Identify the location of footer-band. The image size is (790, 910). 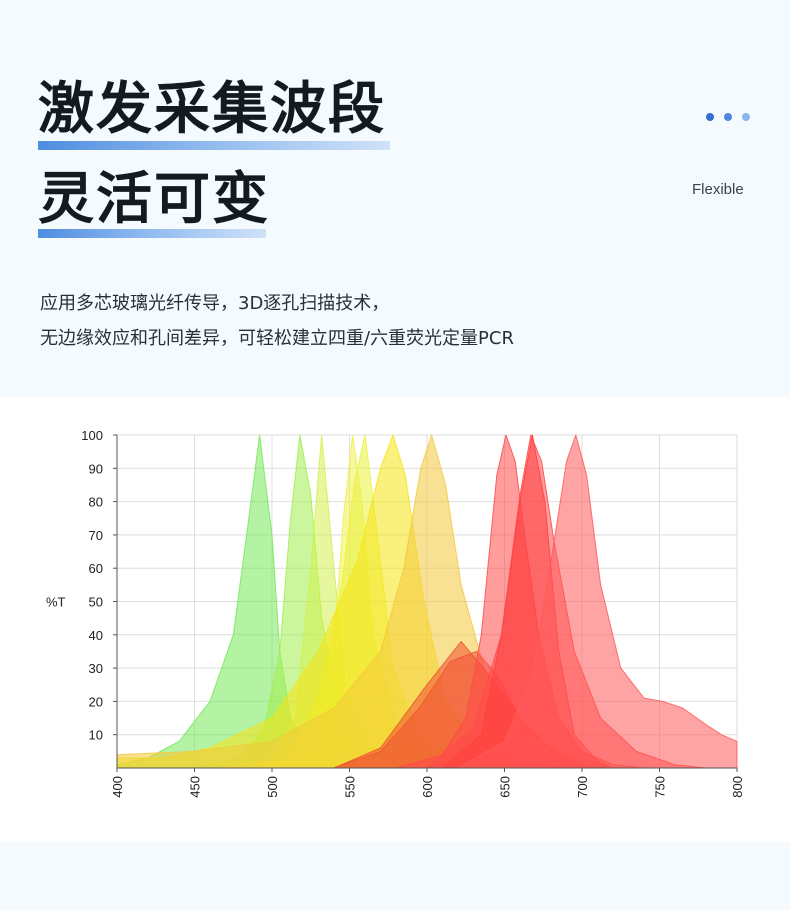
(395, 876).